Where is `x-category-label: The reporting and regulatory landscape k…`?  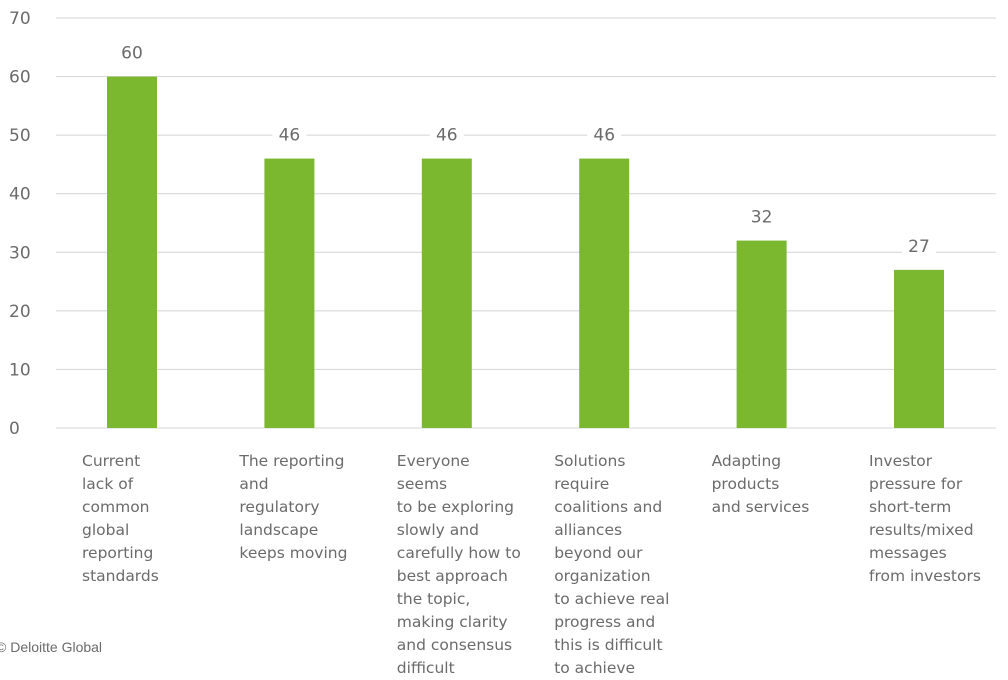
x-category-label: The reporting and regulatory landscape k… is located at coordinates (293, 507).